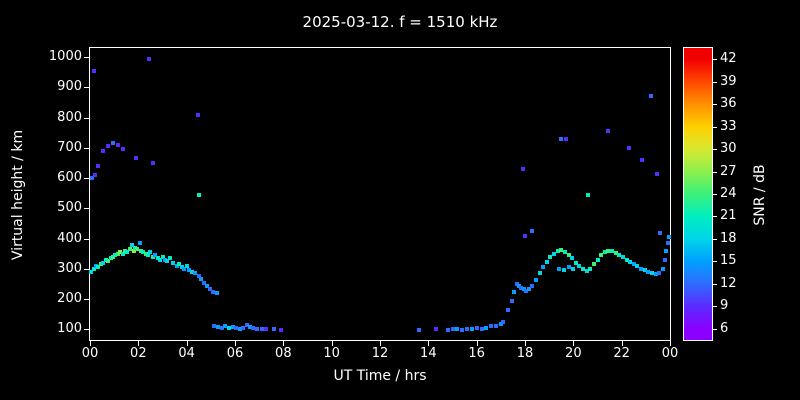  Describe the element at coordinates (428, 353) in the screenshot. I see `x-tick-label: 14` at that location.